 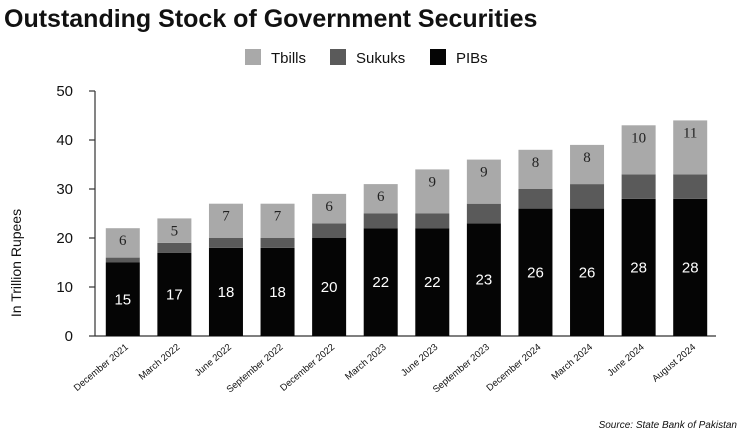 I want to click on y-tick-label: 20, so click(x=64, y=238).